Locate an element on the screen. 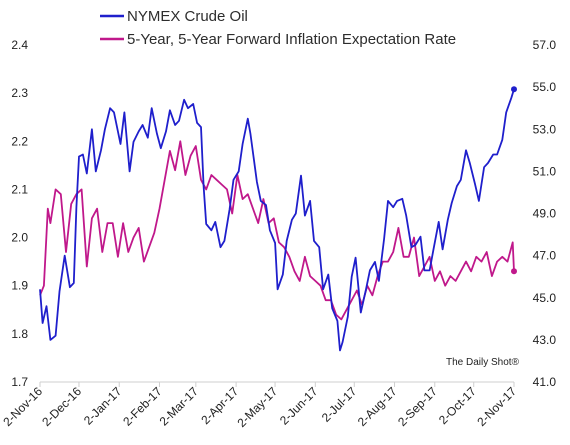 Image resolution: width=570 pixels, height=445 pixels. right-axis-tick-label: 57.0 is located at coordinates (545, 45).